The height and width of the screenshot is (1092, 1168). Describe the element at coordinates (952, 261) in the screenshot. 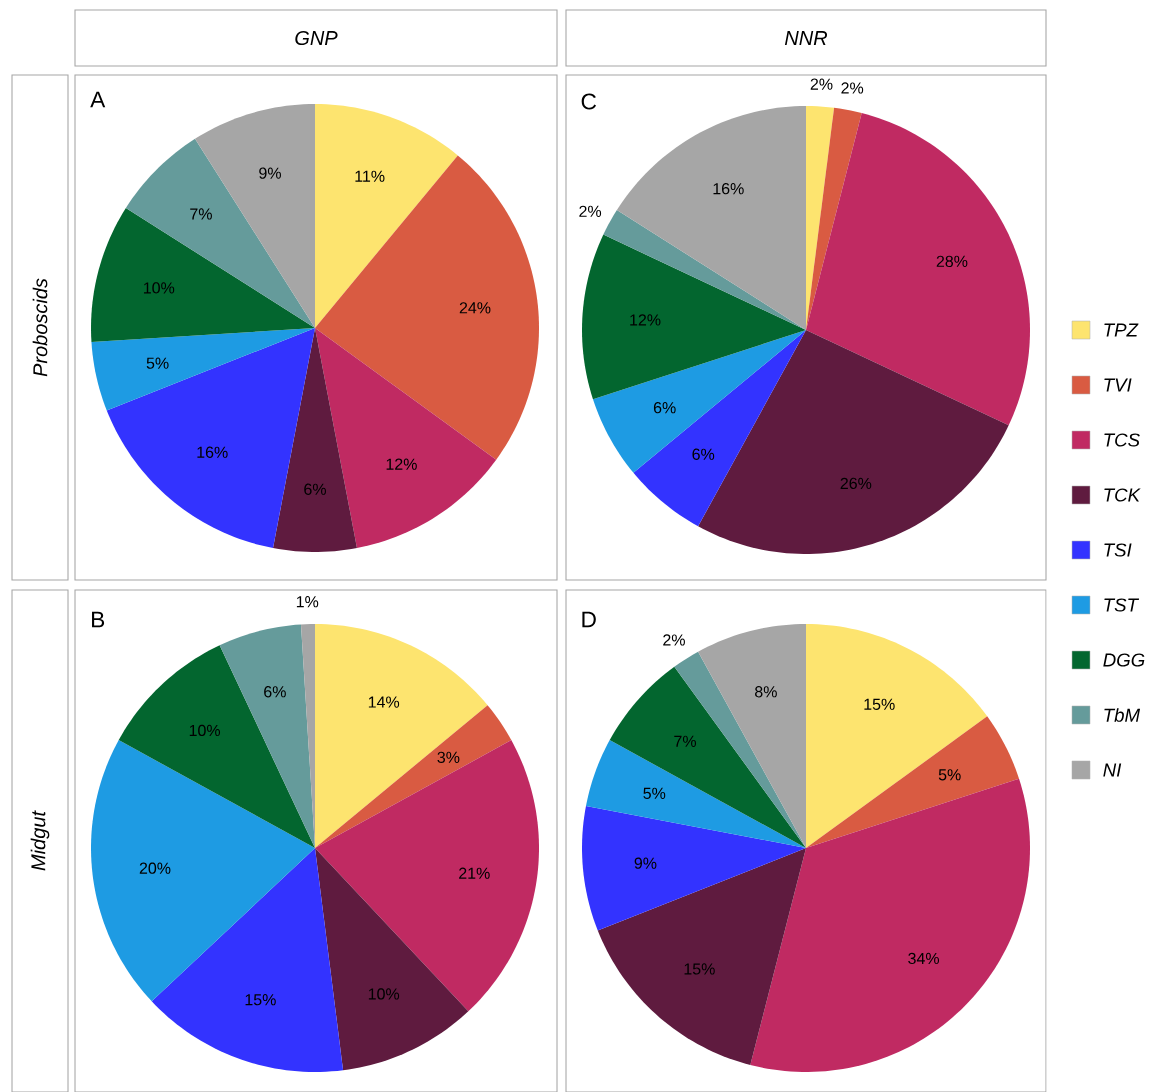

I see `data-label: 28%` at that location.